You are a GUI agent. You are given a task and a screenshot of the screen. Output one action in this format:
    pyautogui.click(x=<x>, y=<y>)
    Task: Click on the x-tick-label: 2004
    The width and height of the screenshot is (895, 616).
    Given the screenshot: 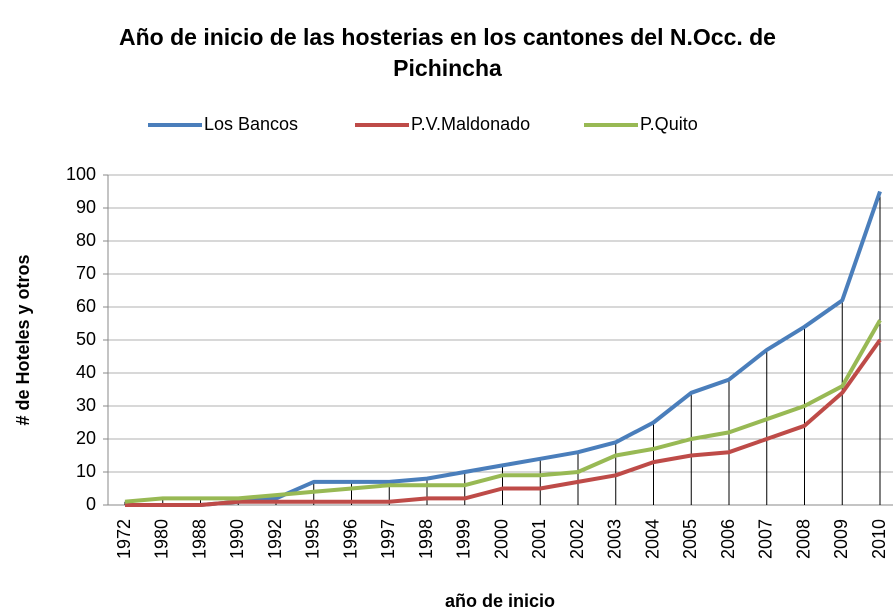 What is the action you would take?
    pyautogui.click(x=652, y=539)
    